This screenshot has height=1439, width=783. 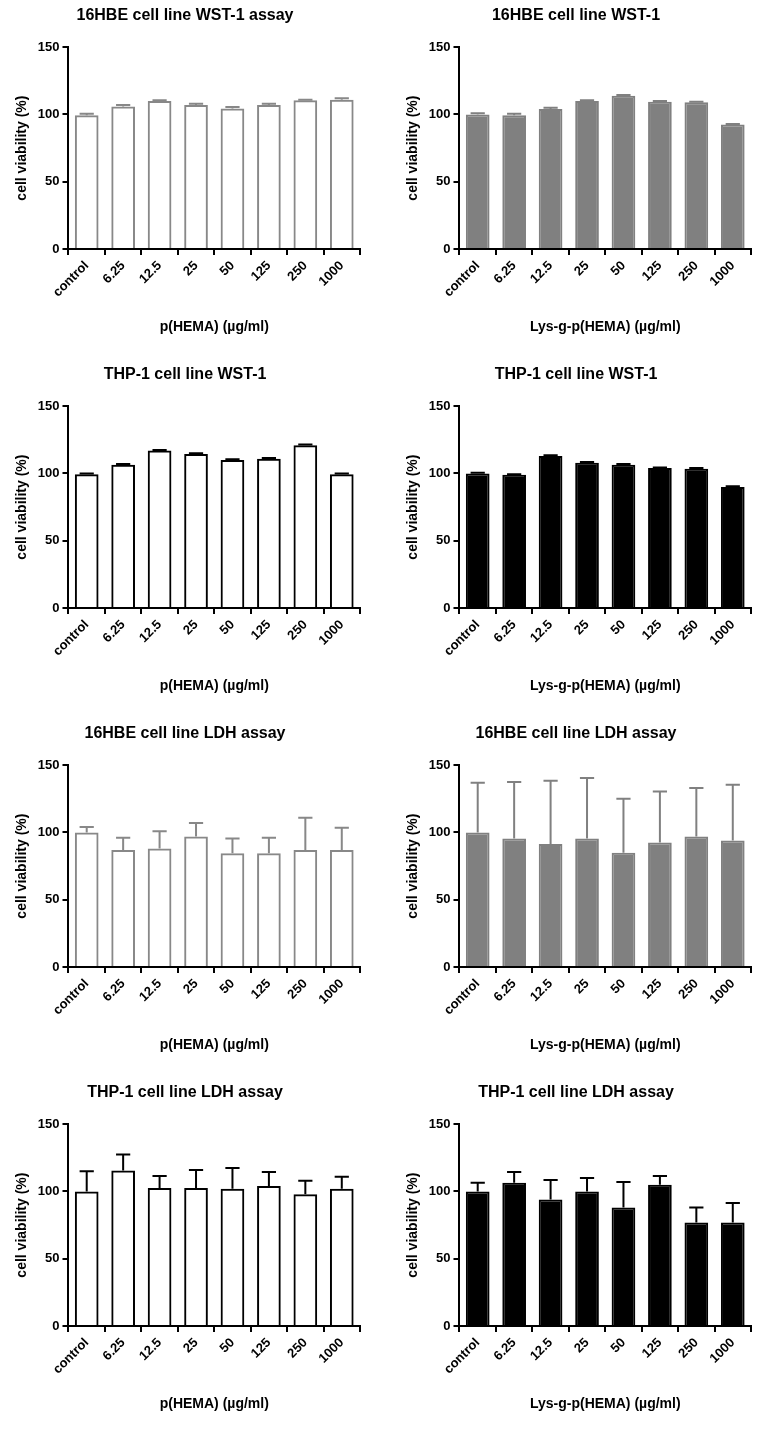 What do you see at coordinates (185, 15) in the screenshot?
I see `chart-title: 16HBE cell line WST-1 assay` at bounding box center [185, 15].